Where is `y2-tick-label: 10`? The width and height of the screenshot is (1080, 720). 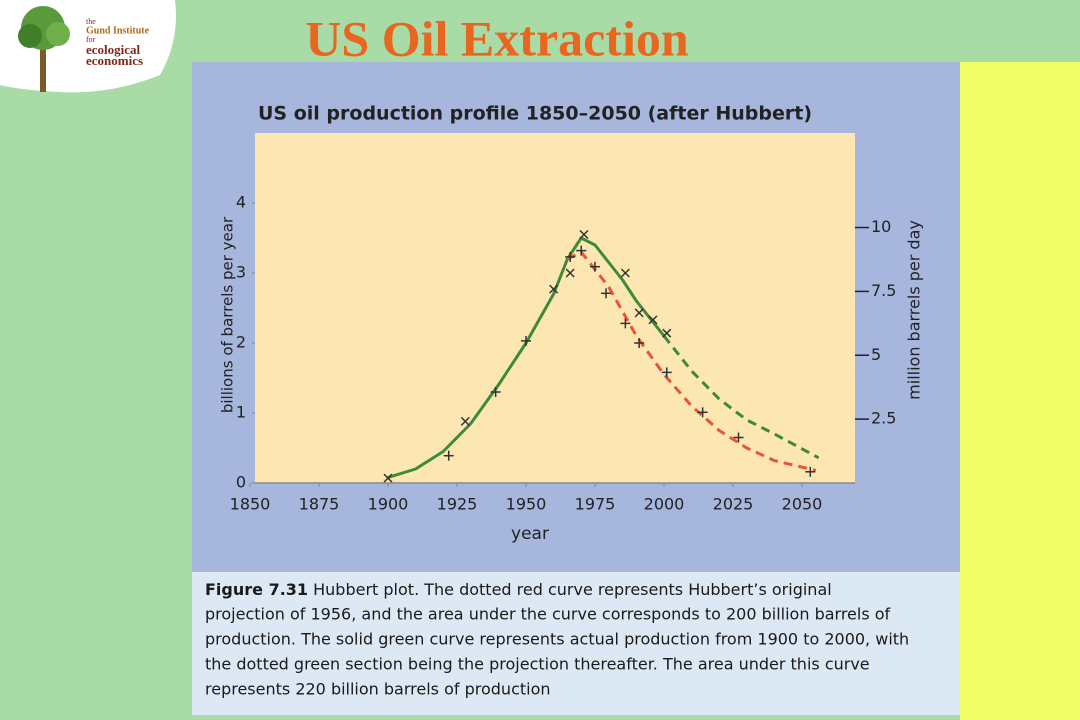
y2-tick-label: 10 is located at coordinates (881, 226).